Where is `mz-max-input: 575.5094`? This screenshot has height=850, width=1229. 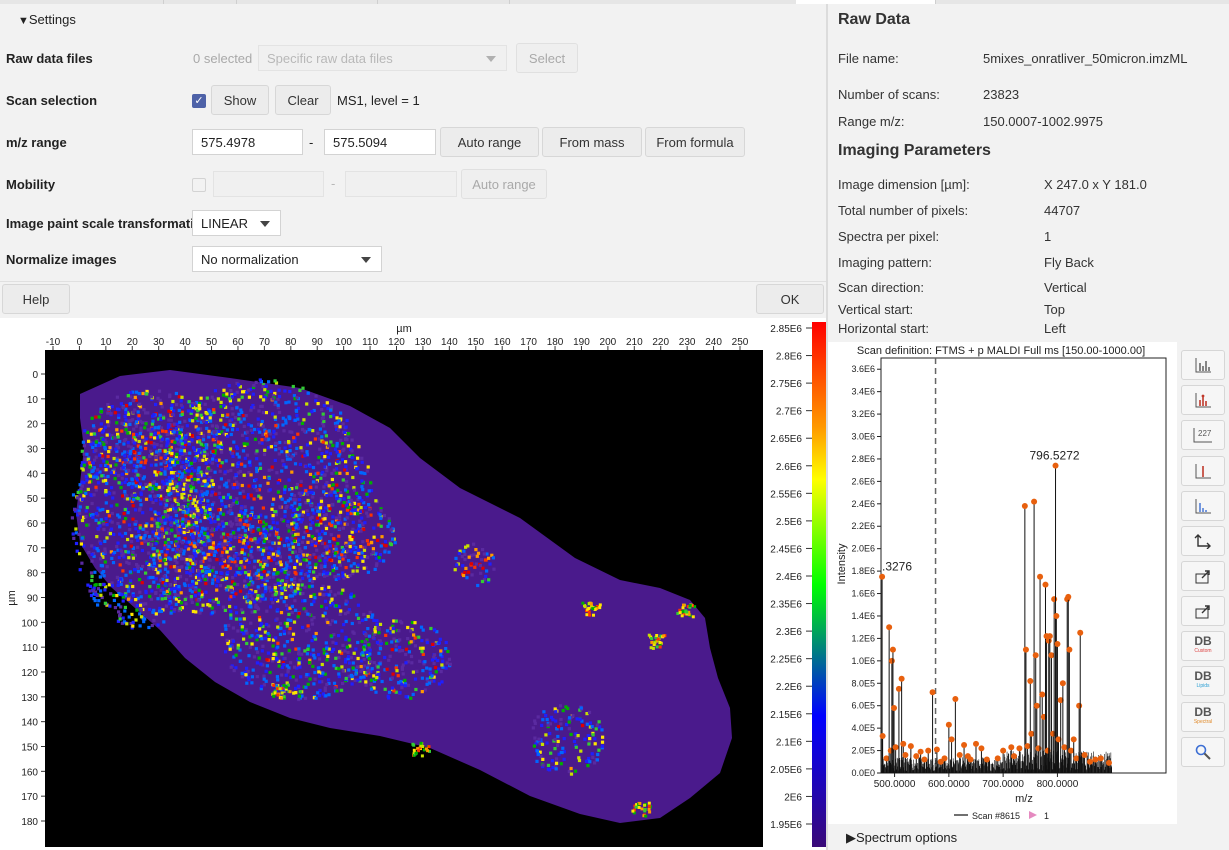
mz-max-input: 575.5094 is located at coordinates (380, 142).